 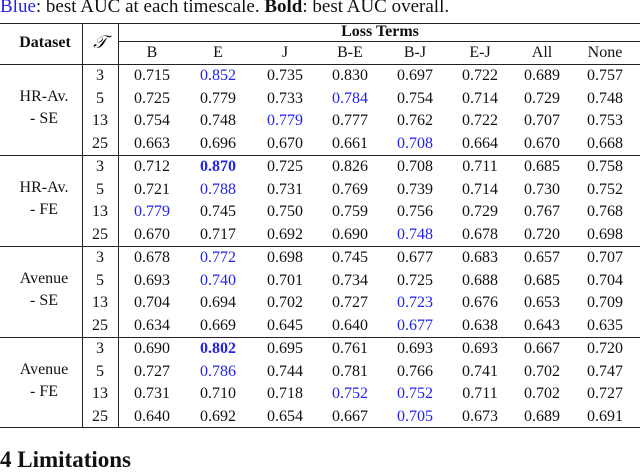 I want to click on cell: 0.704, so click(x=152, y=302).